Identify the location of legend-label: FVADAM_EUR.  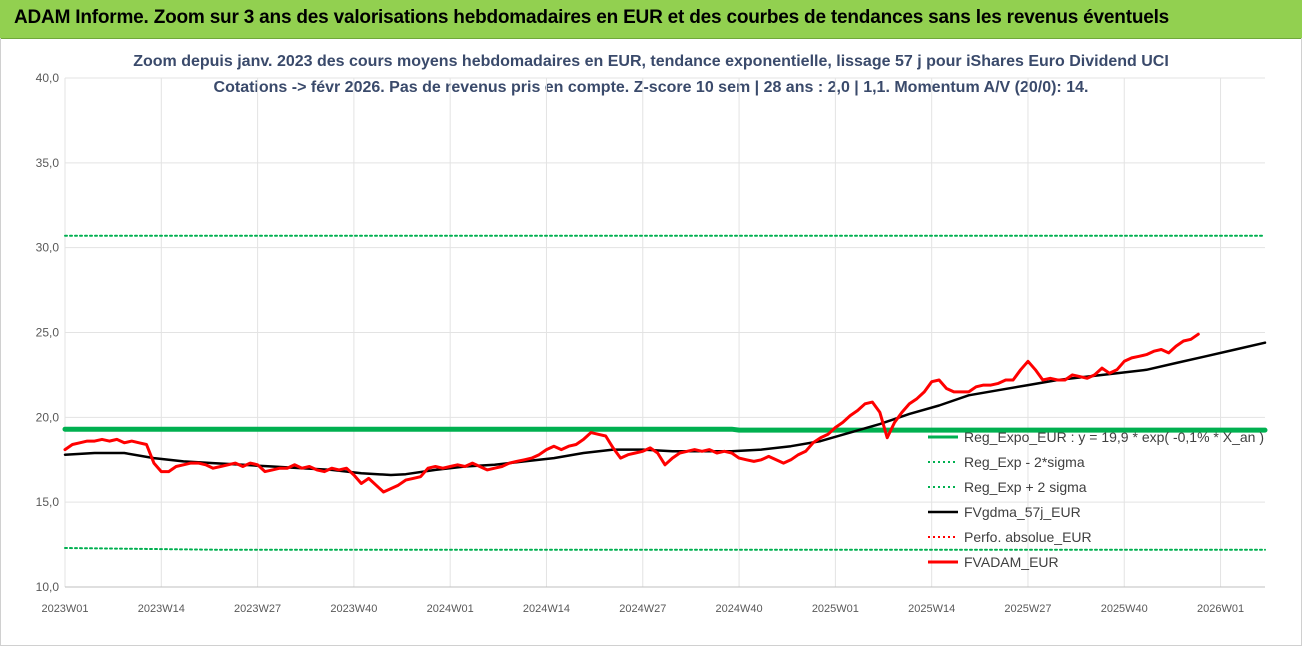
(1011, 562).